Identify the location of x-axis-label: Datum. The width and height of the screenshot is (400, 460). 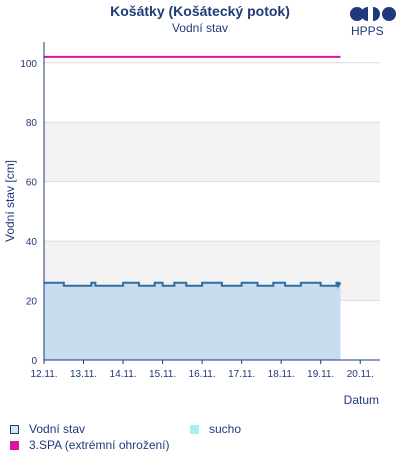
(361, 400).